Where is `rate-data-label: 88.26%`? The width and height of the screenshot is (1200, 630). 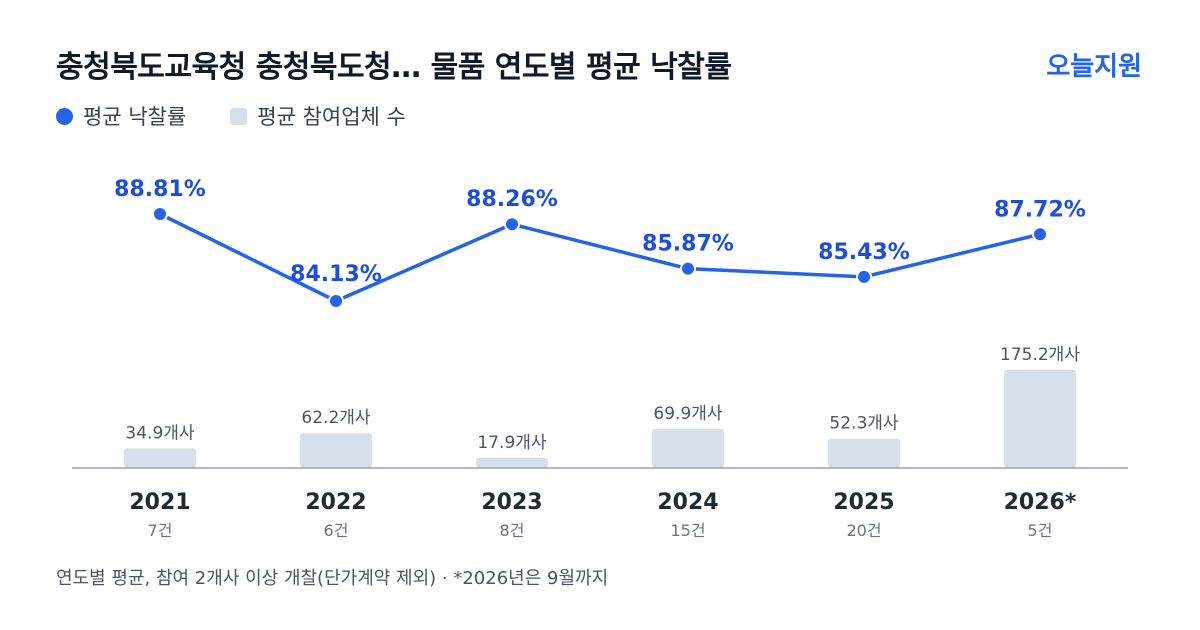 rate-data-label: 88.26% is located at coordinates (512, 199).